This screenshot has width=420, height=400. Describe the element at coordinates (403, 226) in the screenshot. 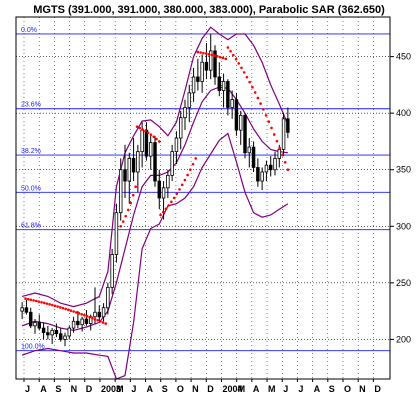

I see `price-tick-label: 300` at that location.